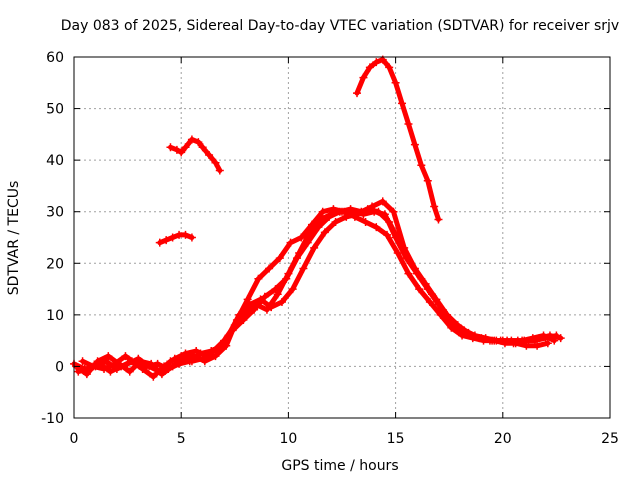  Describe the element at coordinates (339, 466) in the screenshot. I see `x-axis-label: GPS time / hours` at that location.